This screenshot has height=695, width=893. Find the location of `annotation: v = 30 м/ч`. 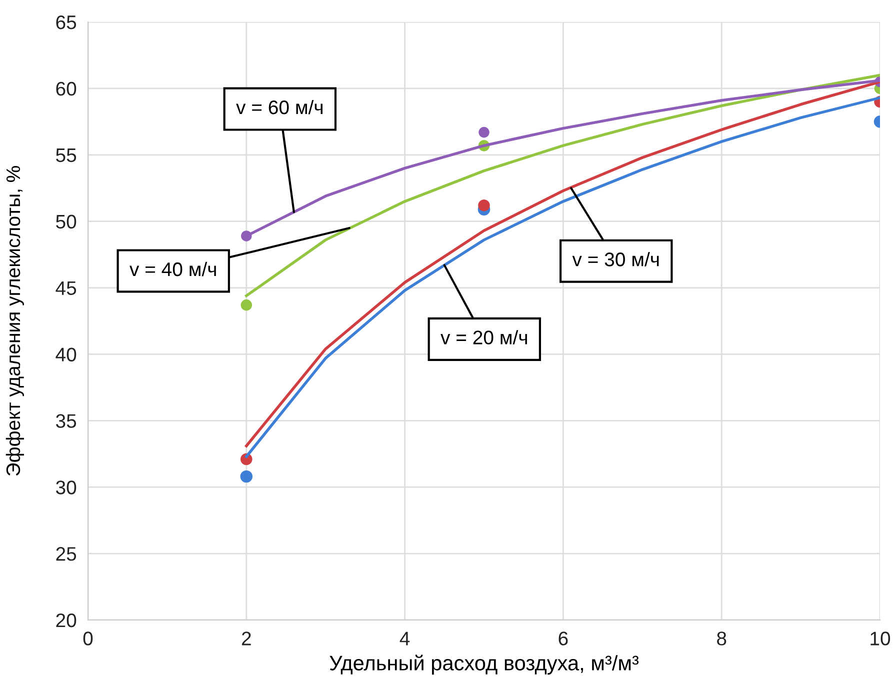

annotation: v = 30 м/ч is located at coordinates (615, 259).